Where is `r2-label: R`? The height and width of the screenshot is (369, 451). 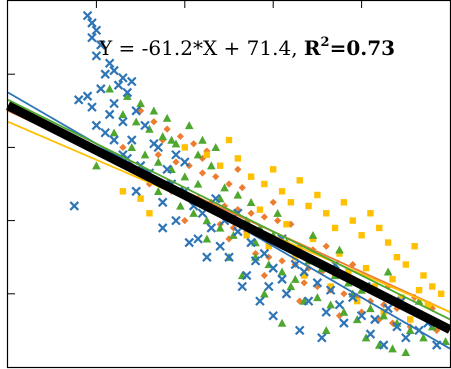
r2-label: R is located at coordinates (312, 48).